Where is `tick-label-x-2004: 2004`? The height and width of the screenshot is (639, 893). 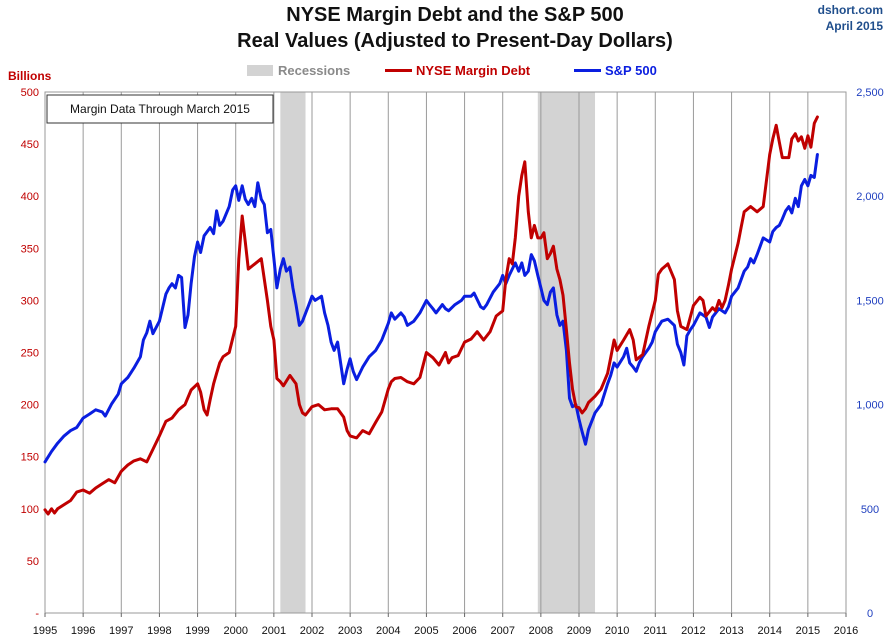
tick-label-x-2004: 2004 is located at coordinates (388, 631).